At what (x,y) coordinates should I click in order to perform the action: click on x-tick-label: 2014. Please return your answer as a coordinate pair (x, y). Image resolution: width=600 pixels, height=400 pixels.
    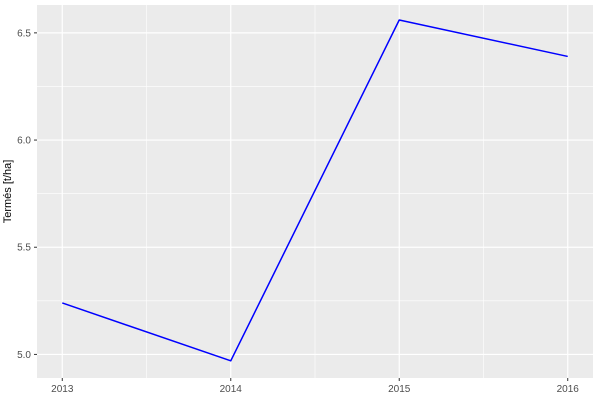
    Looking at the image, I should click on (231, 389).